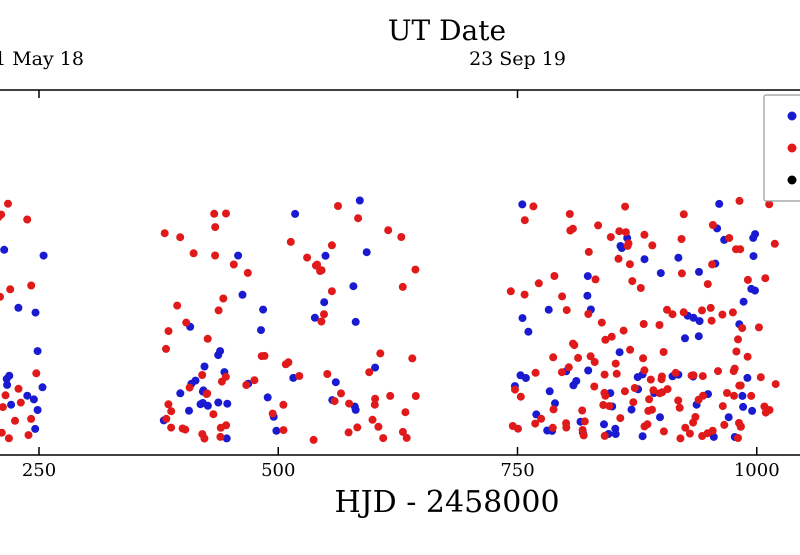  Describe the element at coordinates (517, 59) in the screenshot. I see `top-tick-label: 23 Sep 19` at that location.